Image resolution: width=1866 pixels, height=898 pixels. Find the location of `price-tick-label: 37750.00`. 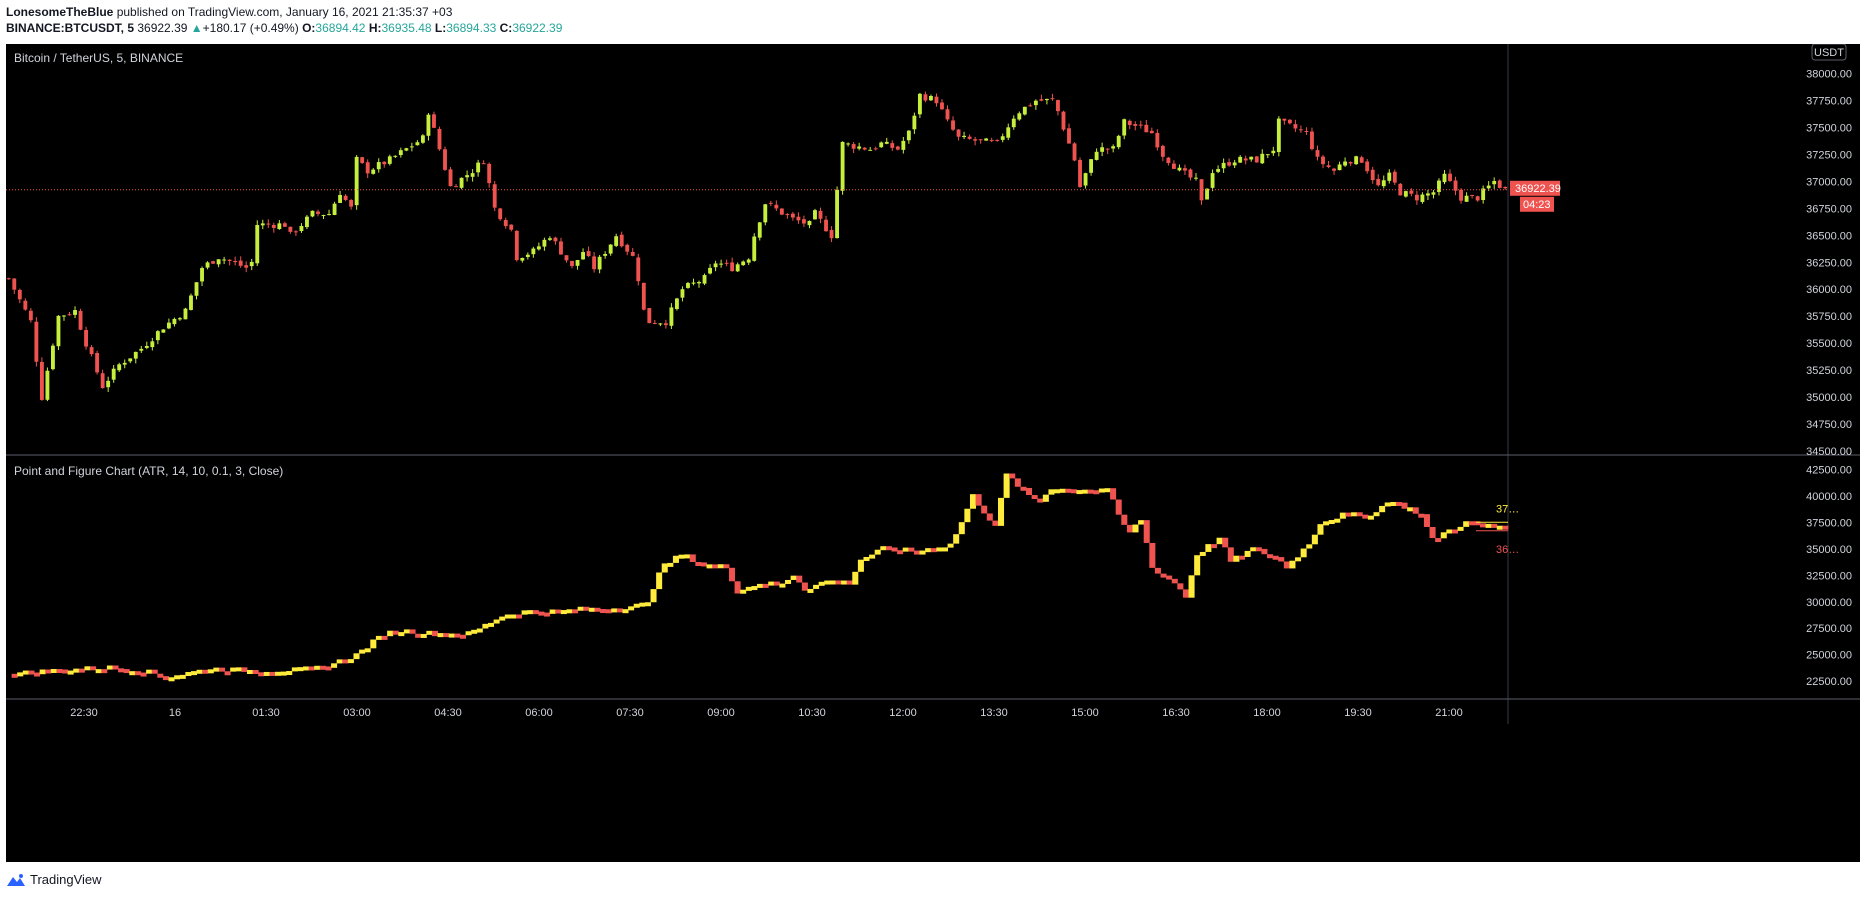

price-tick-label: 37750.00 is located at coordinates (1829, 102).